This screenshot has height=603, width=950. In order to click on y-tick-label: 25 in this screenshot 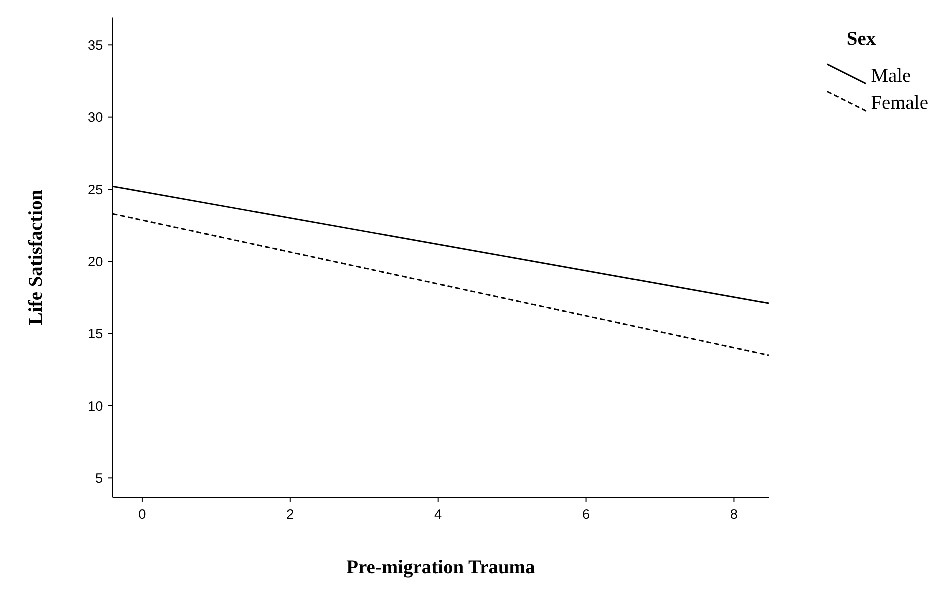, I will do `click(96, 190)`.